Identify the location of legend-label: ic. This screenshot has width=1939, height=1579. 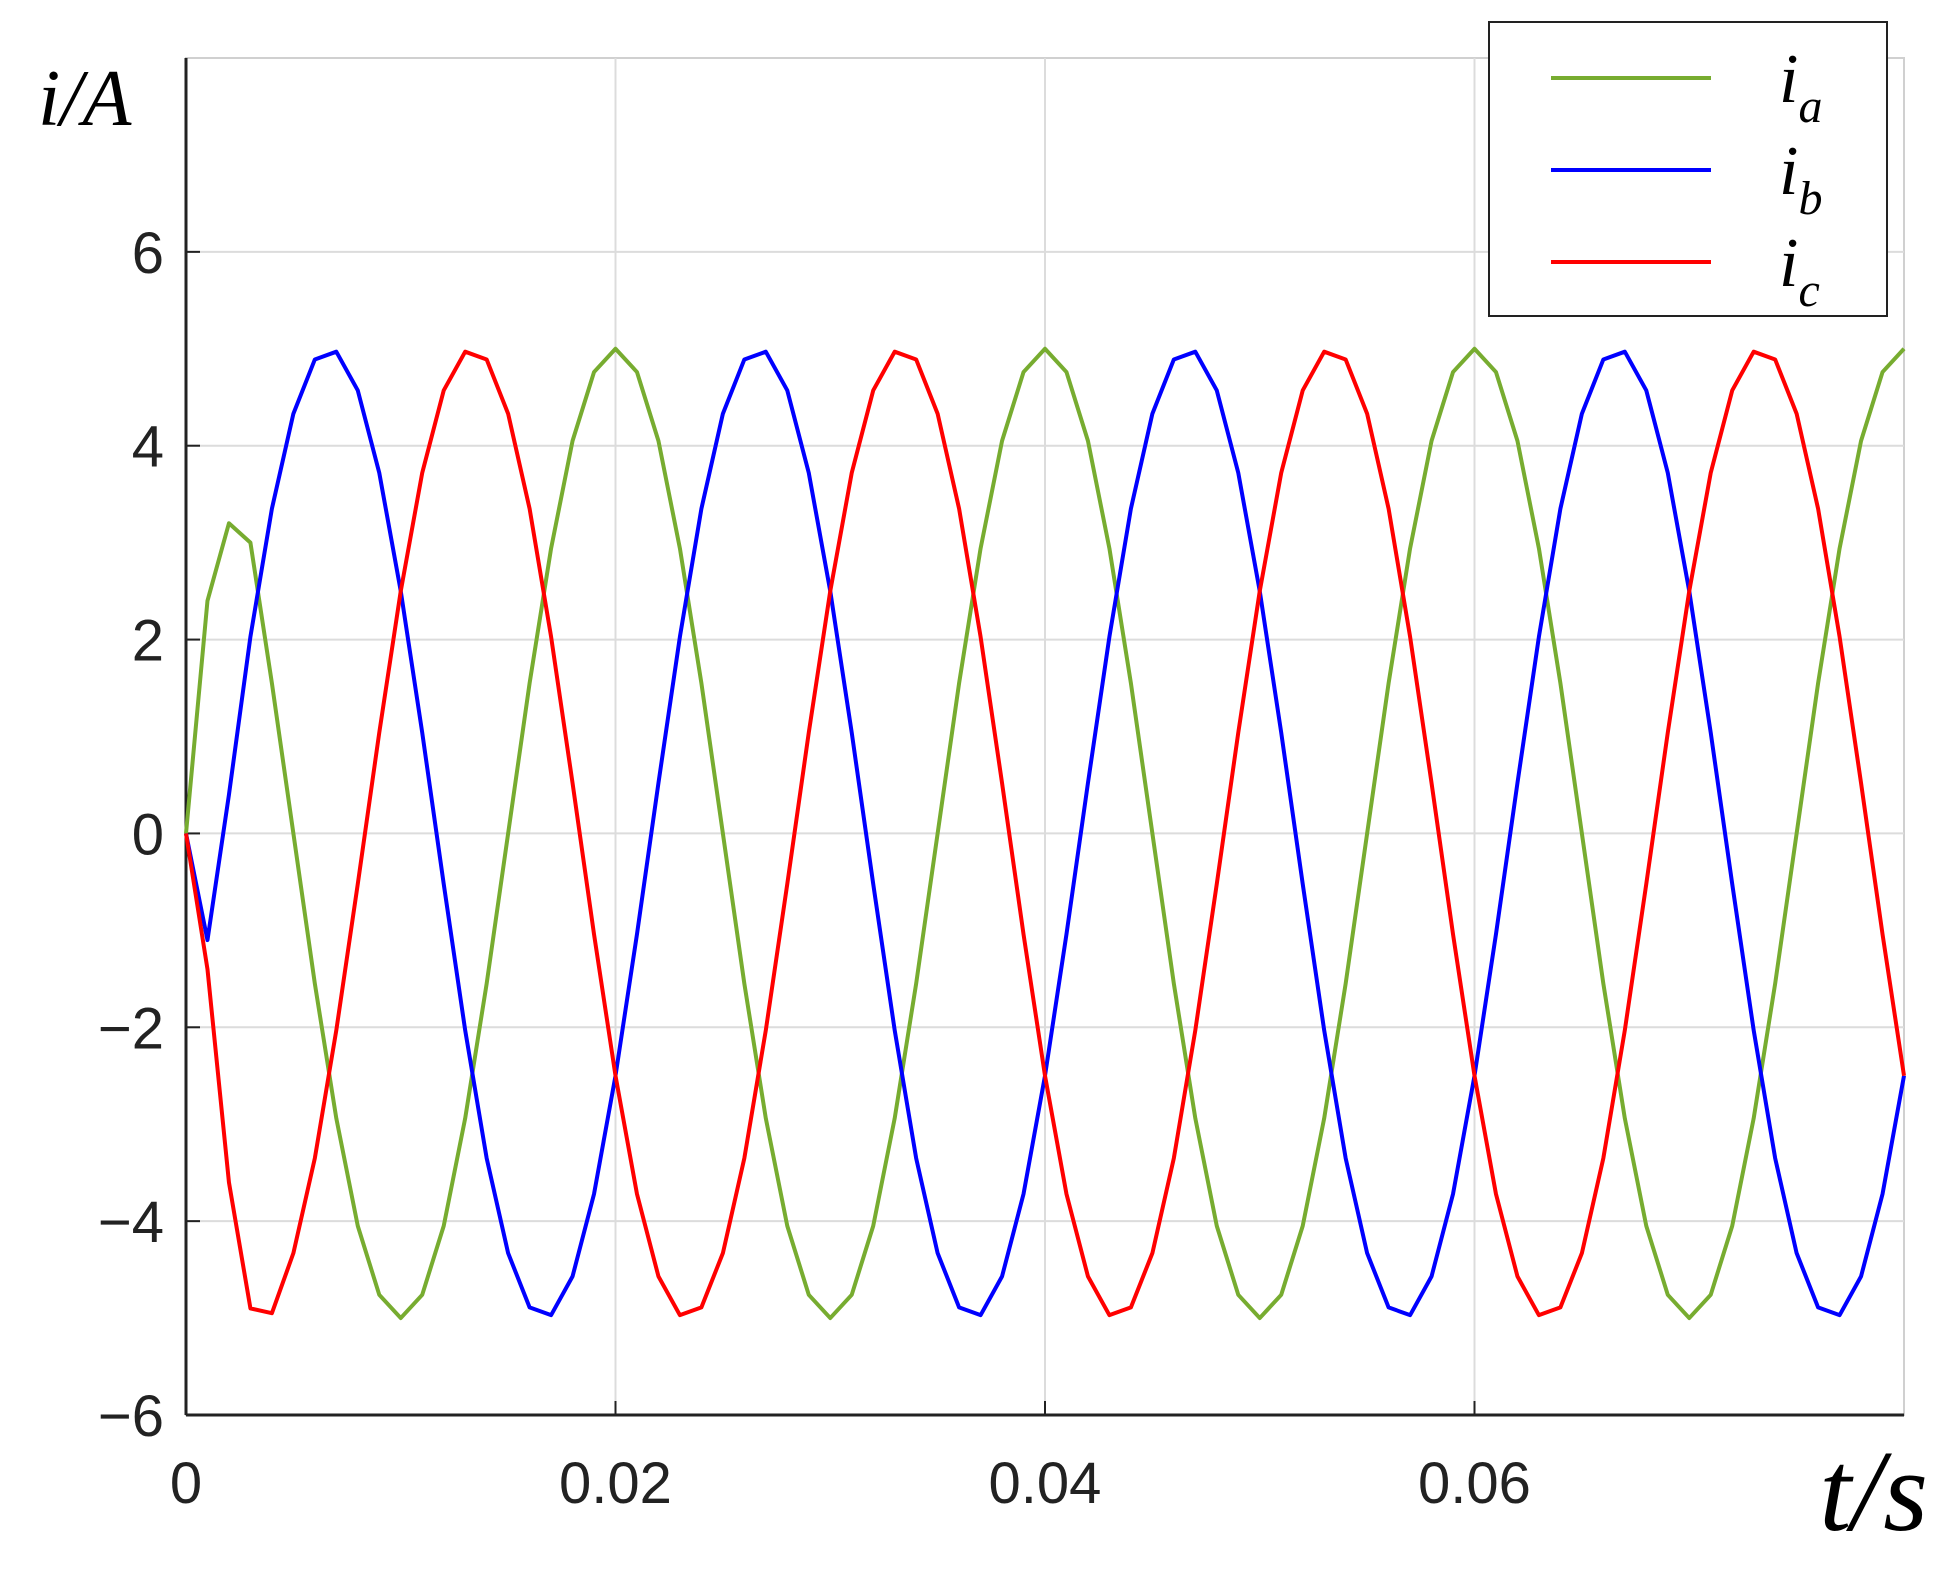
(1799, 271).